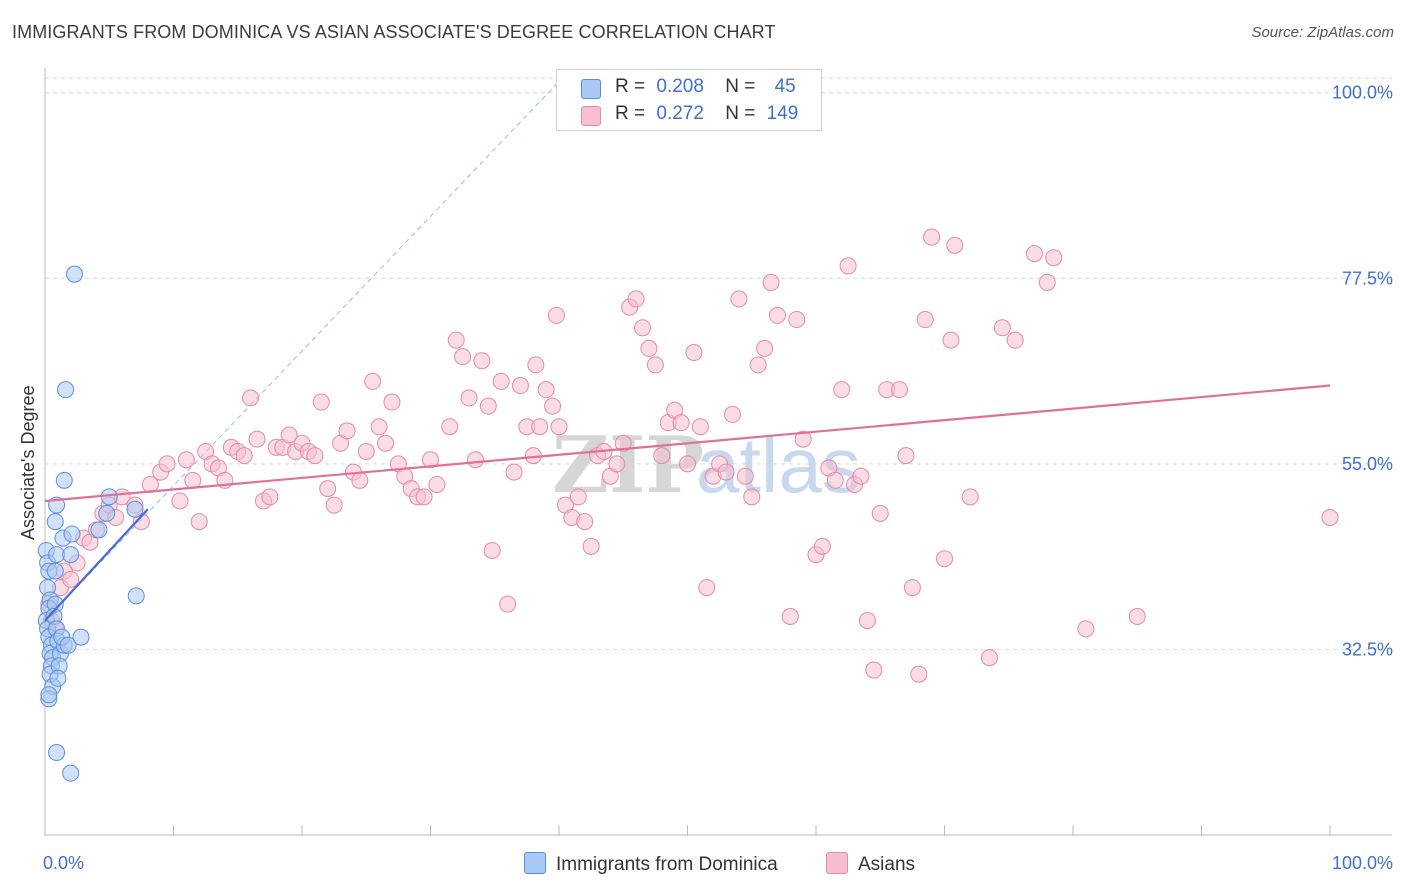 This screenshot has height=892, width=1406. Describe the element at coordinates (1367, 464) in the screenshot. I see `y-tick-label: 55.0%` at that location.